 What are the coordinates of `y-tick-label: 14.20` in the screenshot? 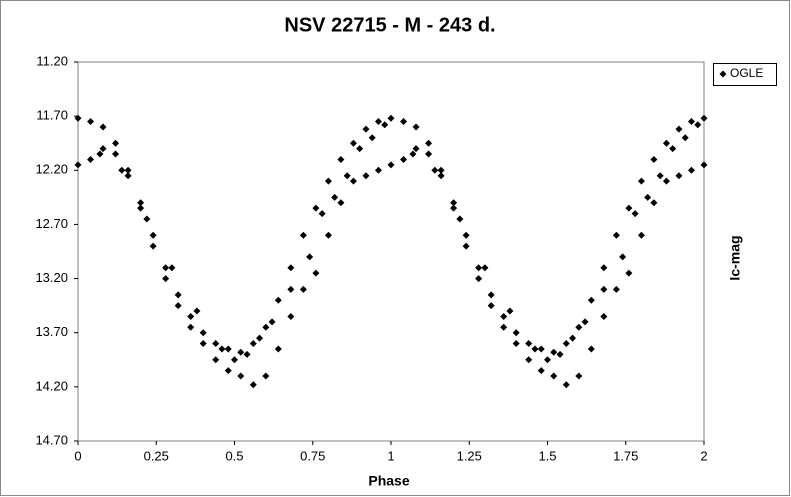 It's located at (51, 385).